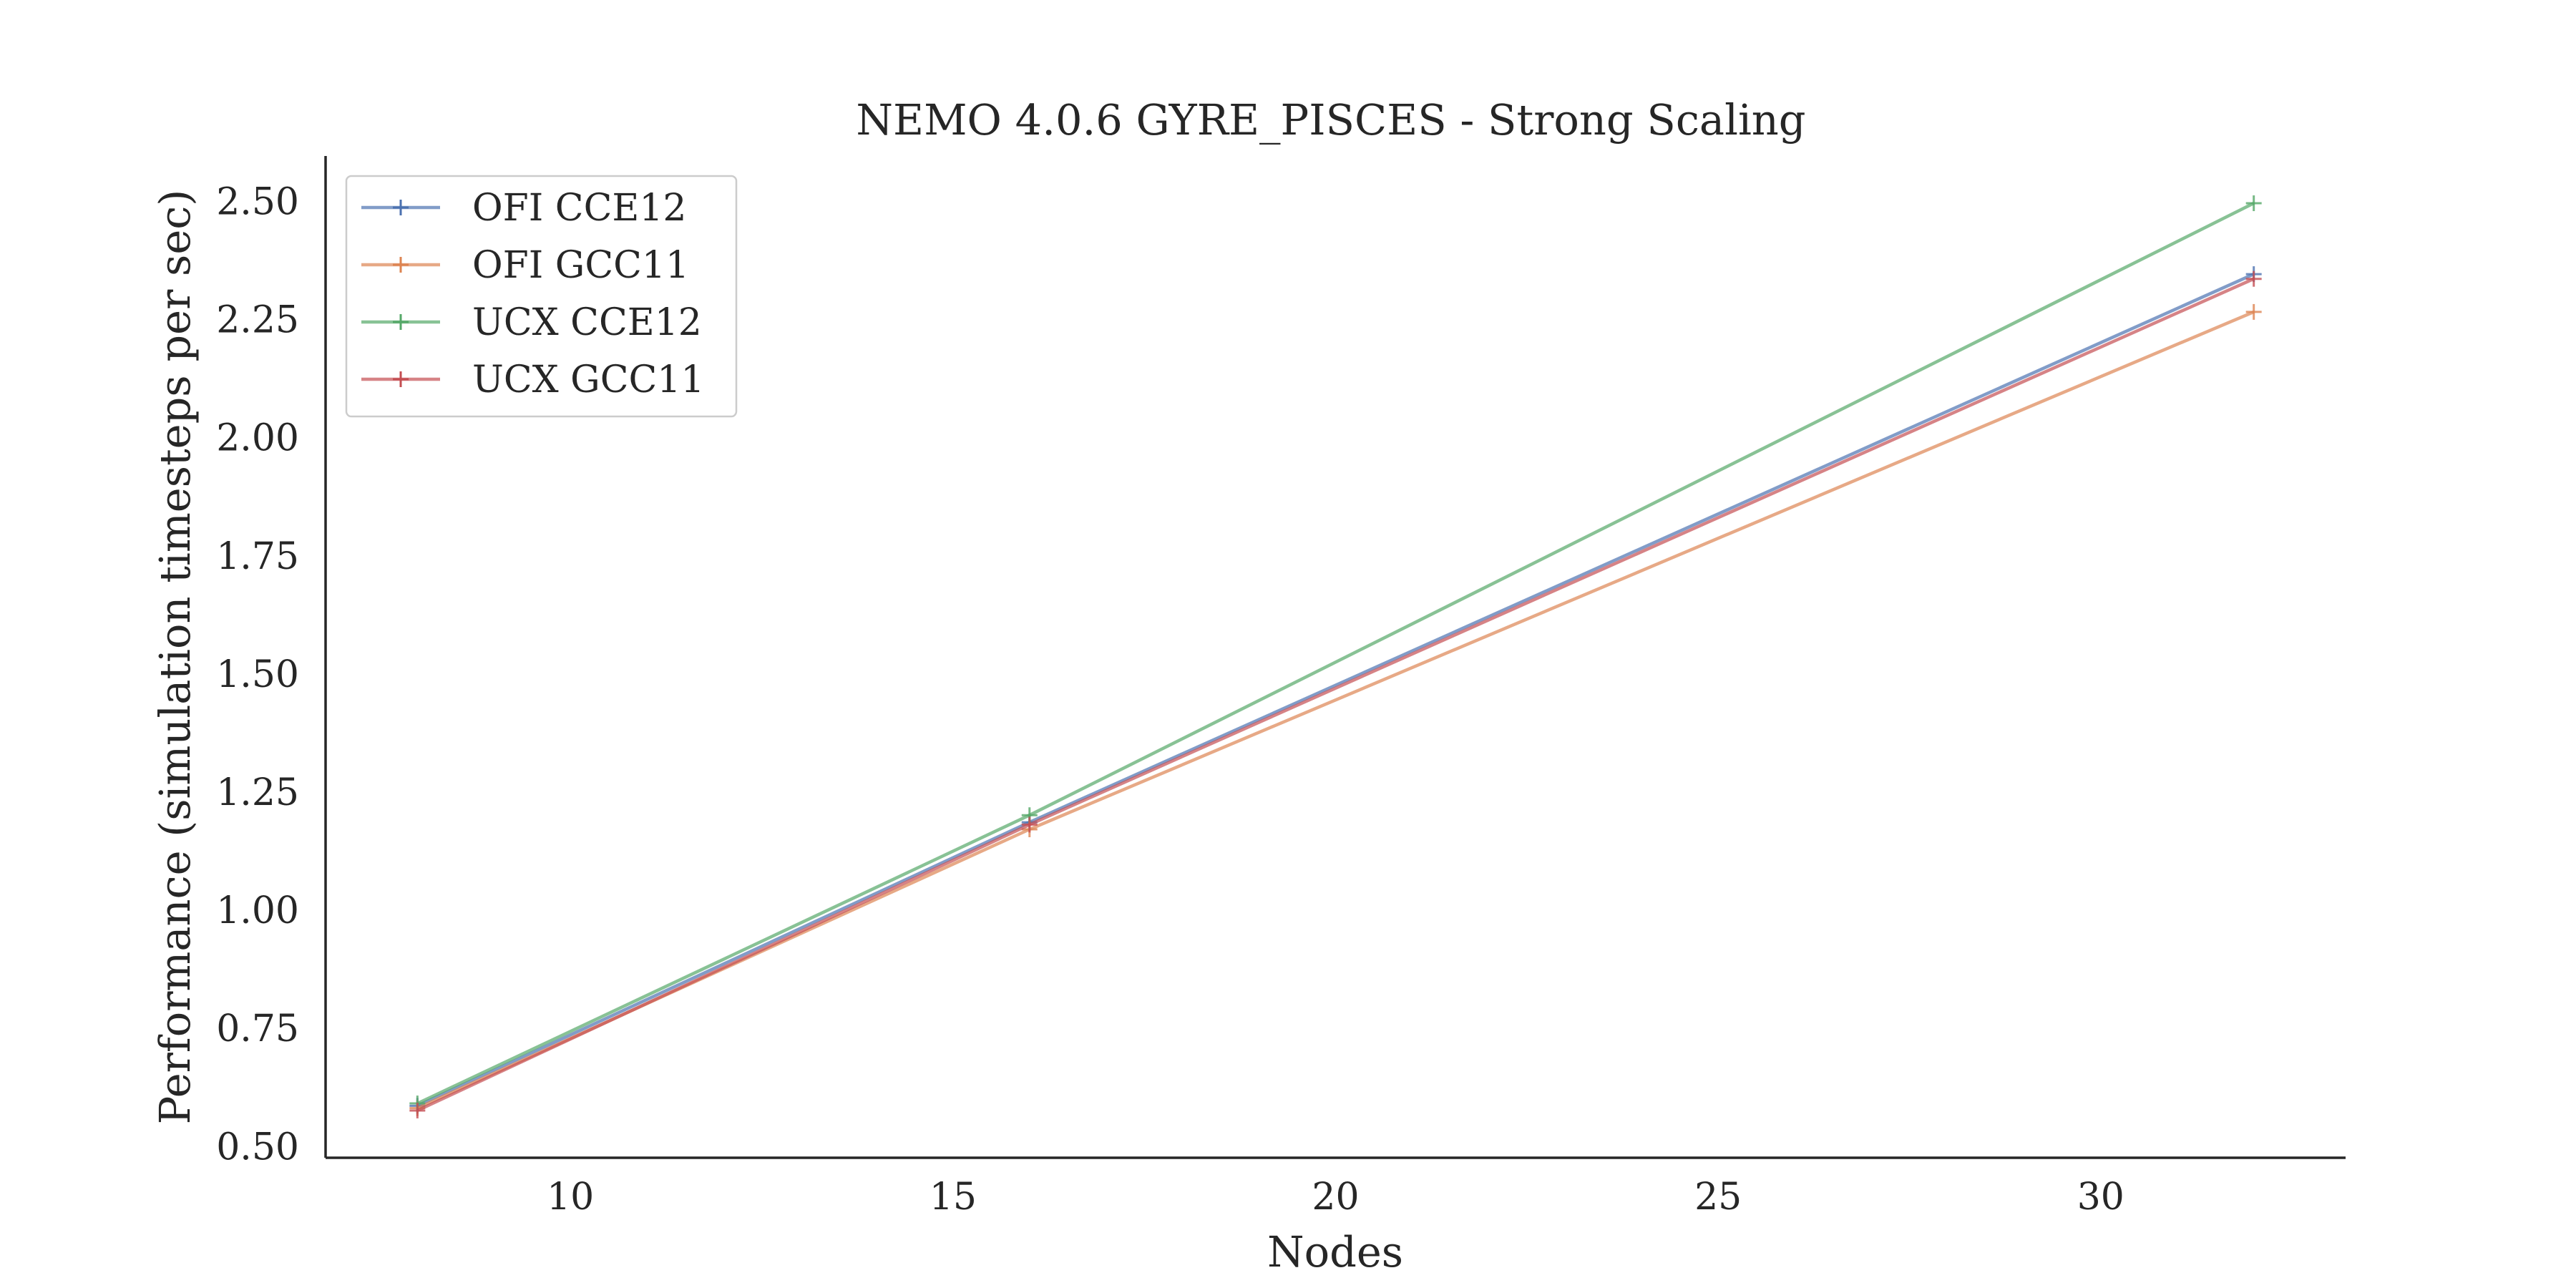 Image resolution: width=2576 pixels, height=1288 pixels. I want to click on legend-label: OFI CCE12, so click(579, 208).